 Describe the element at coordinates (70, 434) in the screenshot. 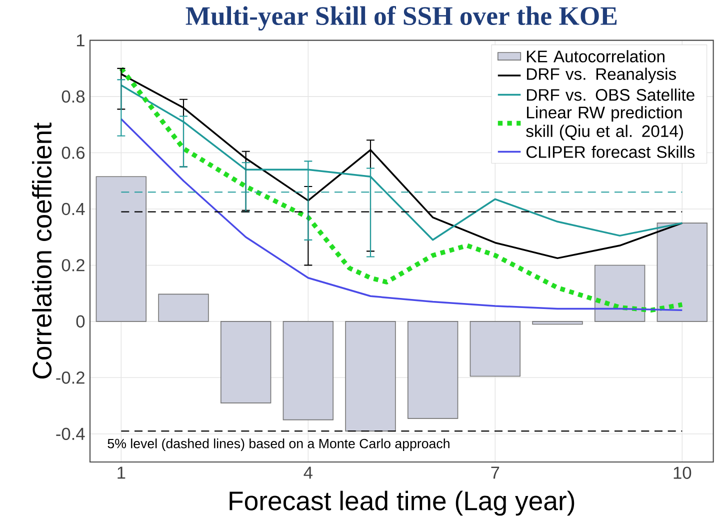

I see `y-tick-label: -0.4` at that location.